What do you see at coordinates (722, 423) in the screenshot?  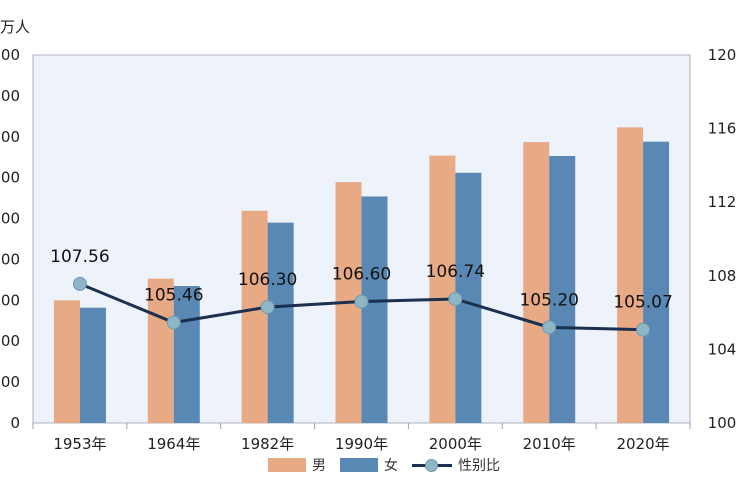 I see `y2-tick-label: 100` at bounding box center [722, 423].